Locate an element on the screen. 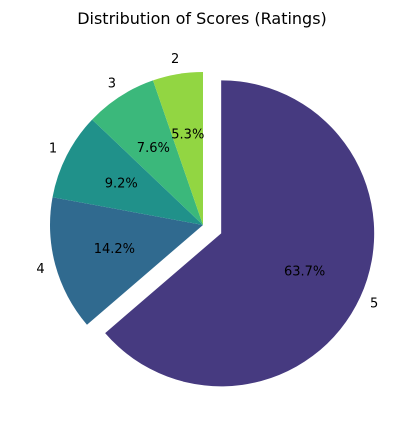 Image resolution: width=404 pixels, height=427 pixels. slice-percent-2: 5.3% is located at coordinates (187, 134).